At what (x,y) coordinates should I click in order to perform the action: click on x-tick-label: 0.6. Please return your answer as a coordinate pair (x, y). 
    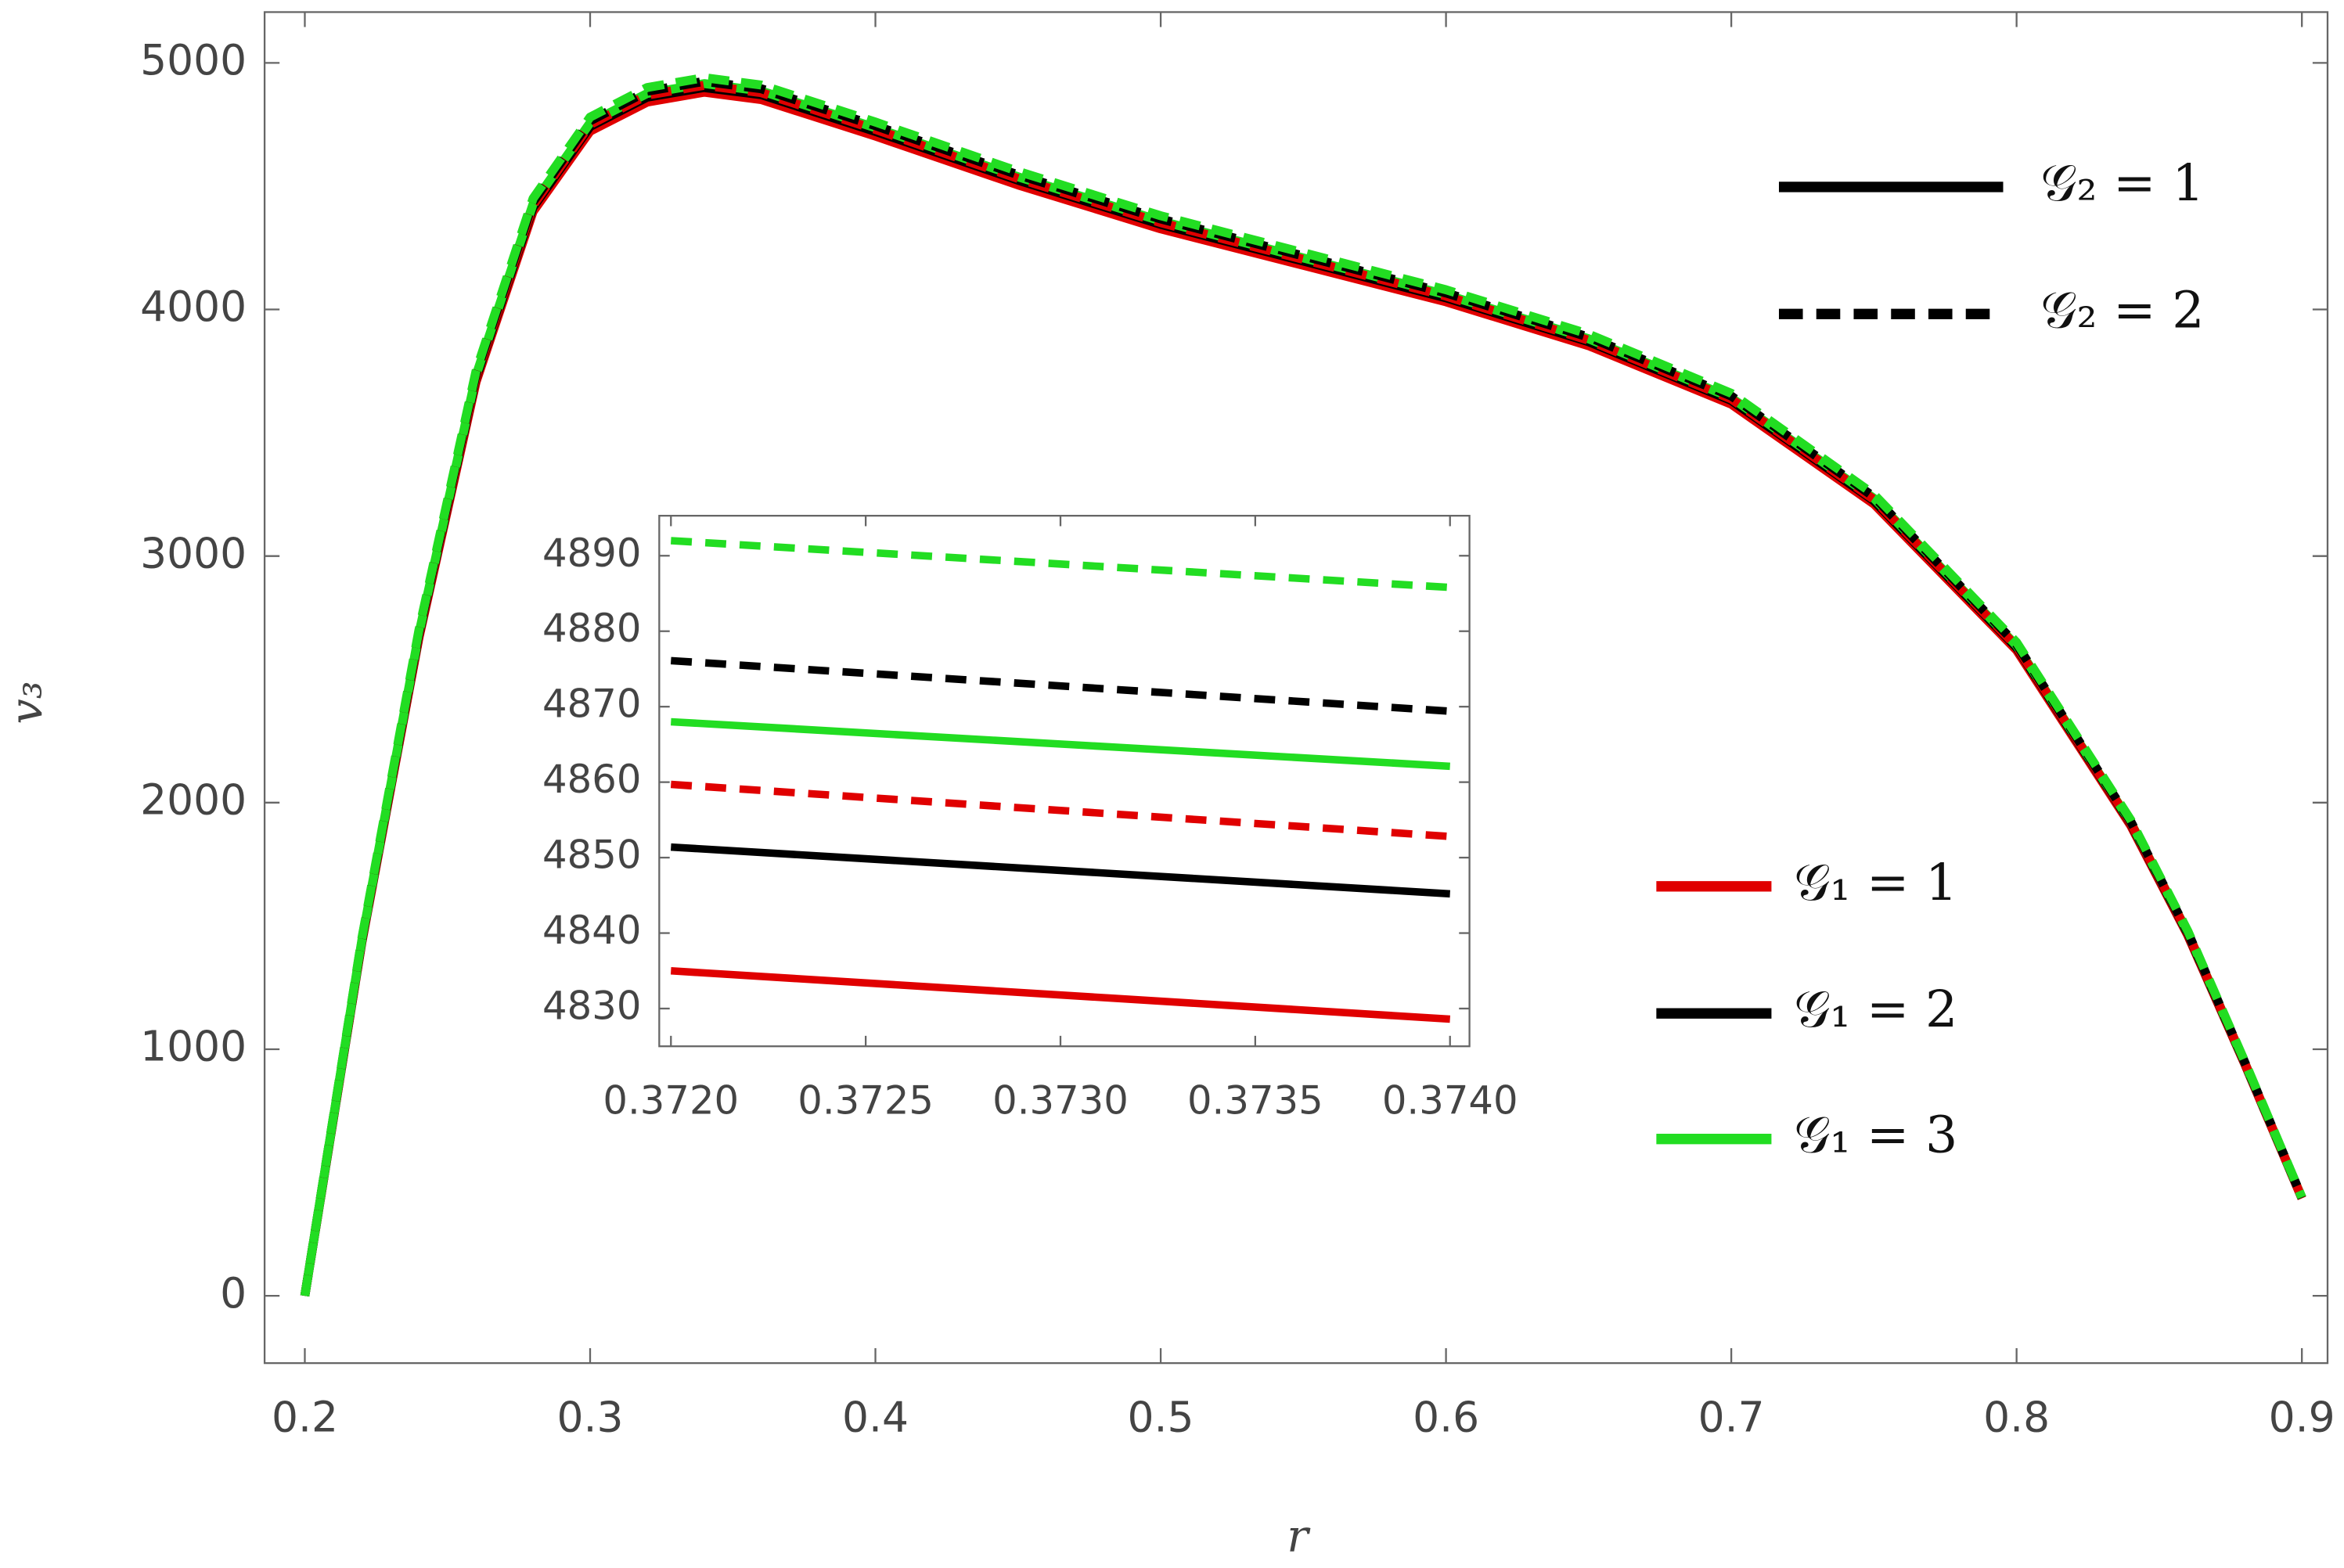
    Looking at the image, I should click on (1446, 1416).